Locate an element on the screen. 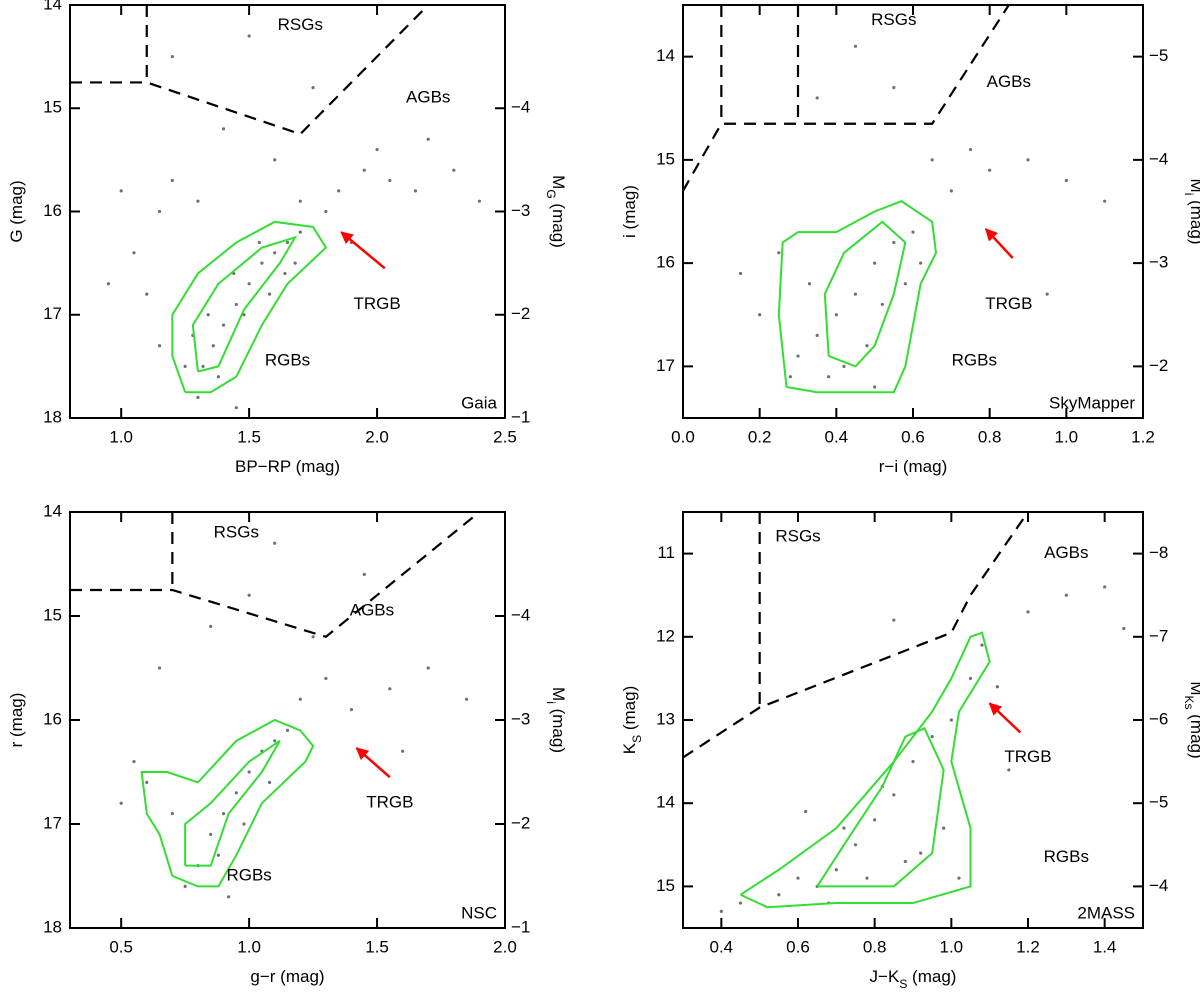 The image size is (1200, 994). axis-label-part: BP−RP (mag) is located at coordinates (287, 466).